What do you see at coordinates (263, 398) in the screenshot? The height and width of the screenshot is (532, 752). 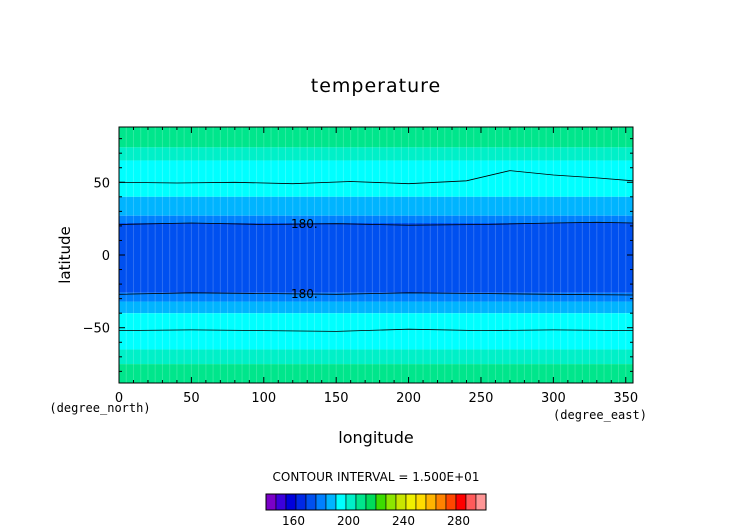 I see `x-tick-label: 100` at bounding box center [263, 398].